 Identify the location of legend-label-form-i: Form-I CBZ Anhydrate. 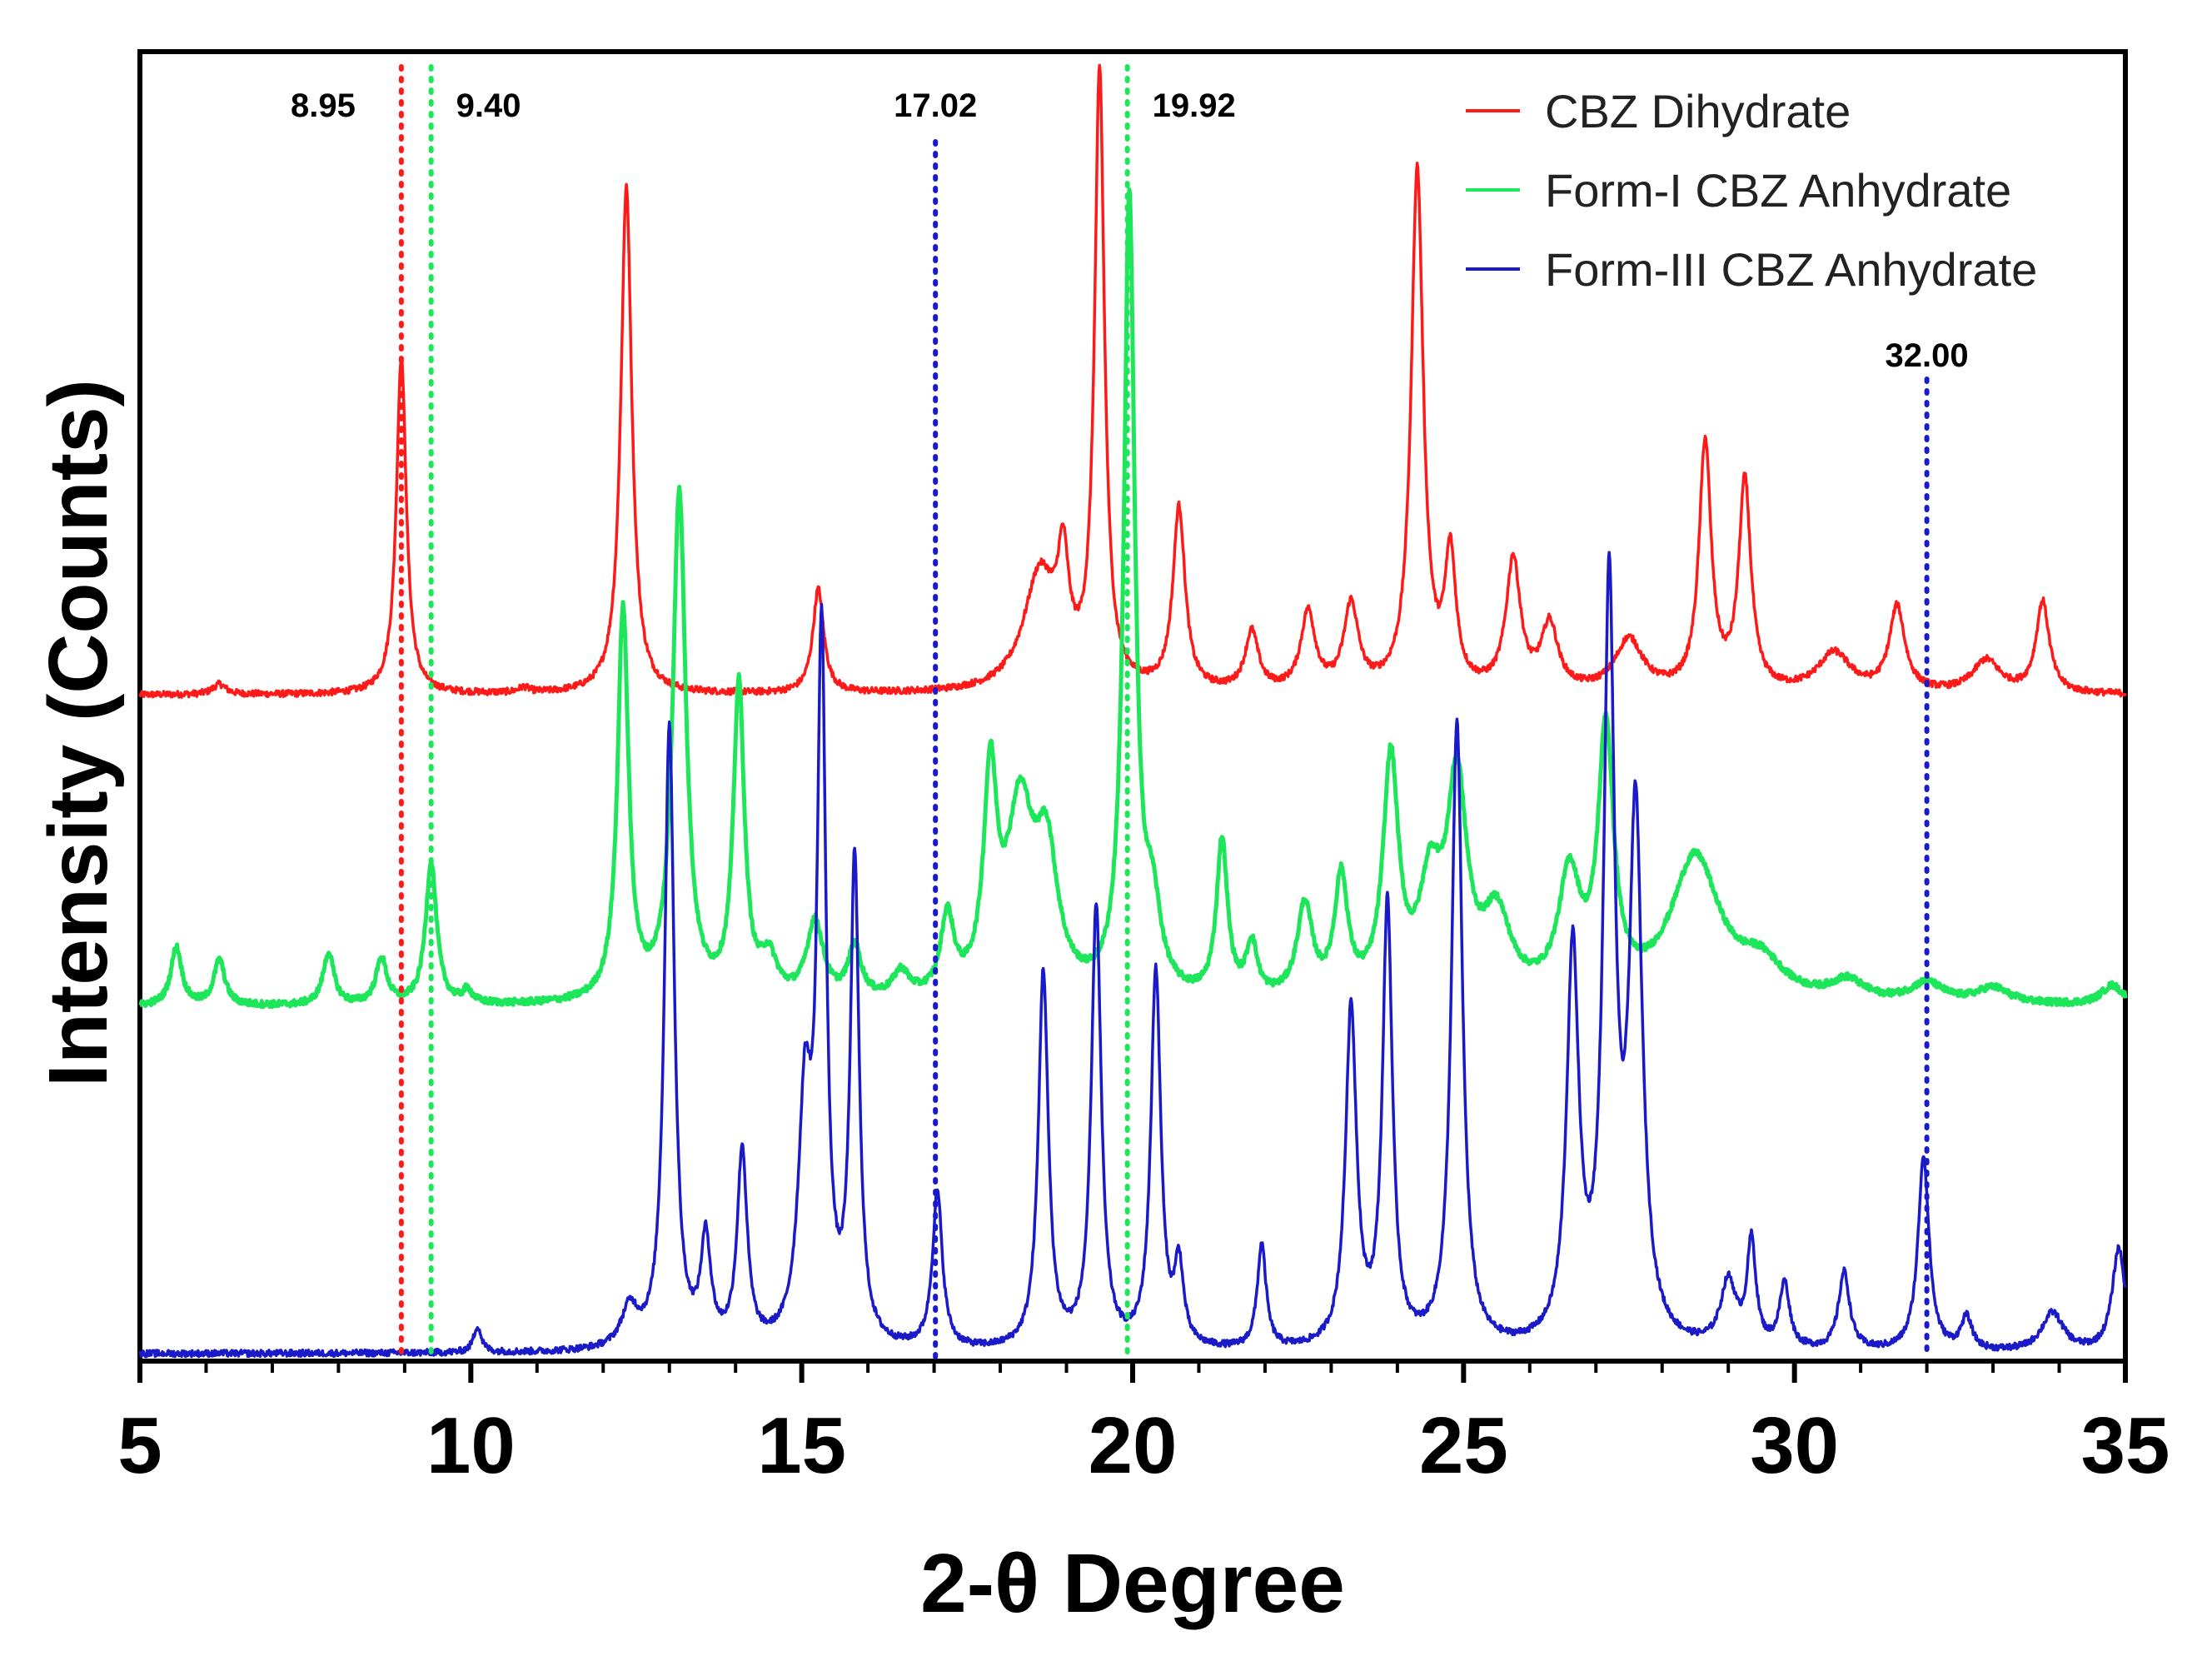
(1778, 190).